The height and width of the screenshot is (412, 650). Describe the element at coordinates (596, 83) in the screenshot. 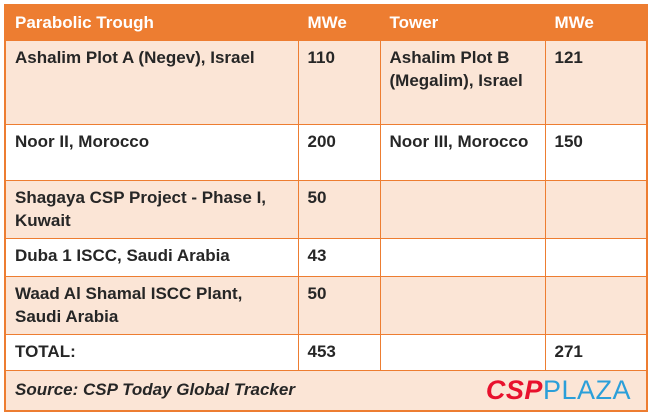

I see `cell-tower-mwe: 121` at that location.